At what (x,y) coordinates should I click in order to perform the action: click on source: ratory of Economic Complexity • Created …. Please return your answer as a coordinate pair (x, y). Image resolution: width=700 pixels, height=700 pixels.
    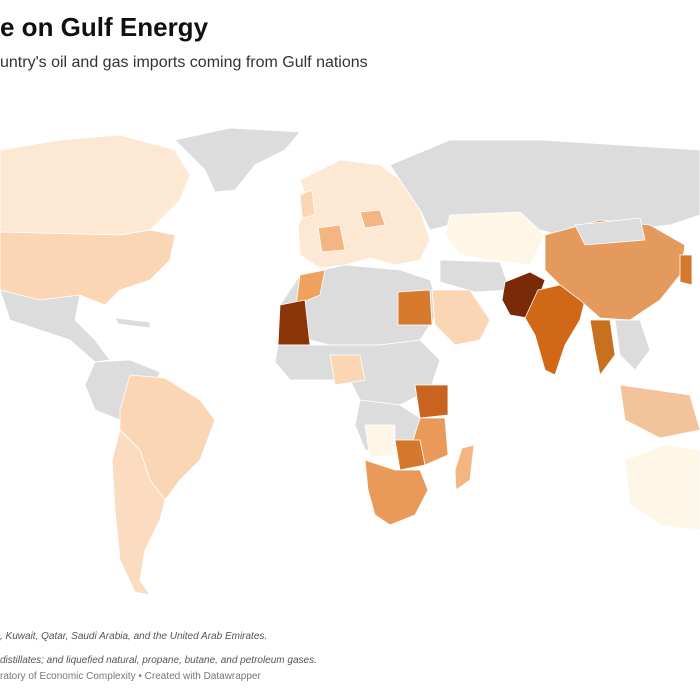
    Looking at the image, I should click on (130, 676).